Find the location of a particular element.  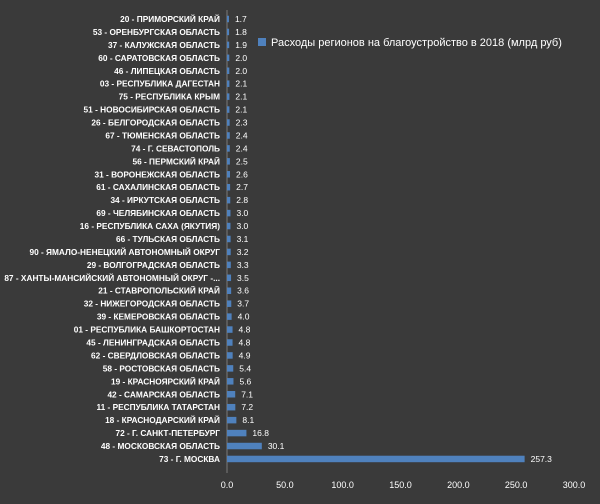

category-label: 45 - ЛЕНИНГРАДСКАЯ ОБЛАСТЬ is located at coordinates (153, 343).